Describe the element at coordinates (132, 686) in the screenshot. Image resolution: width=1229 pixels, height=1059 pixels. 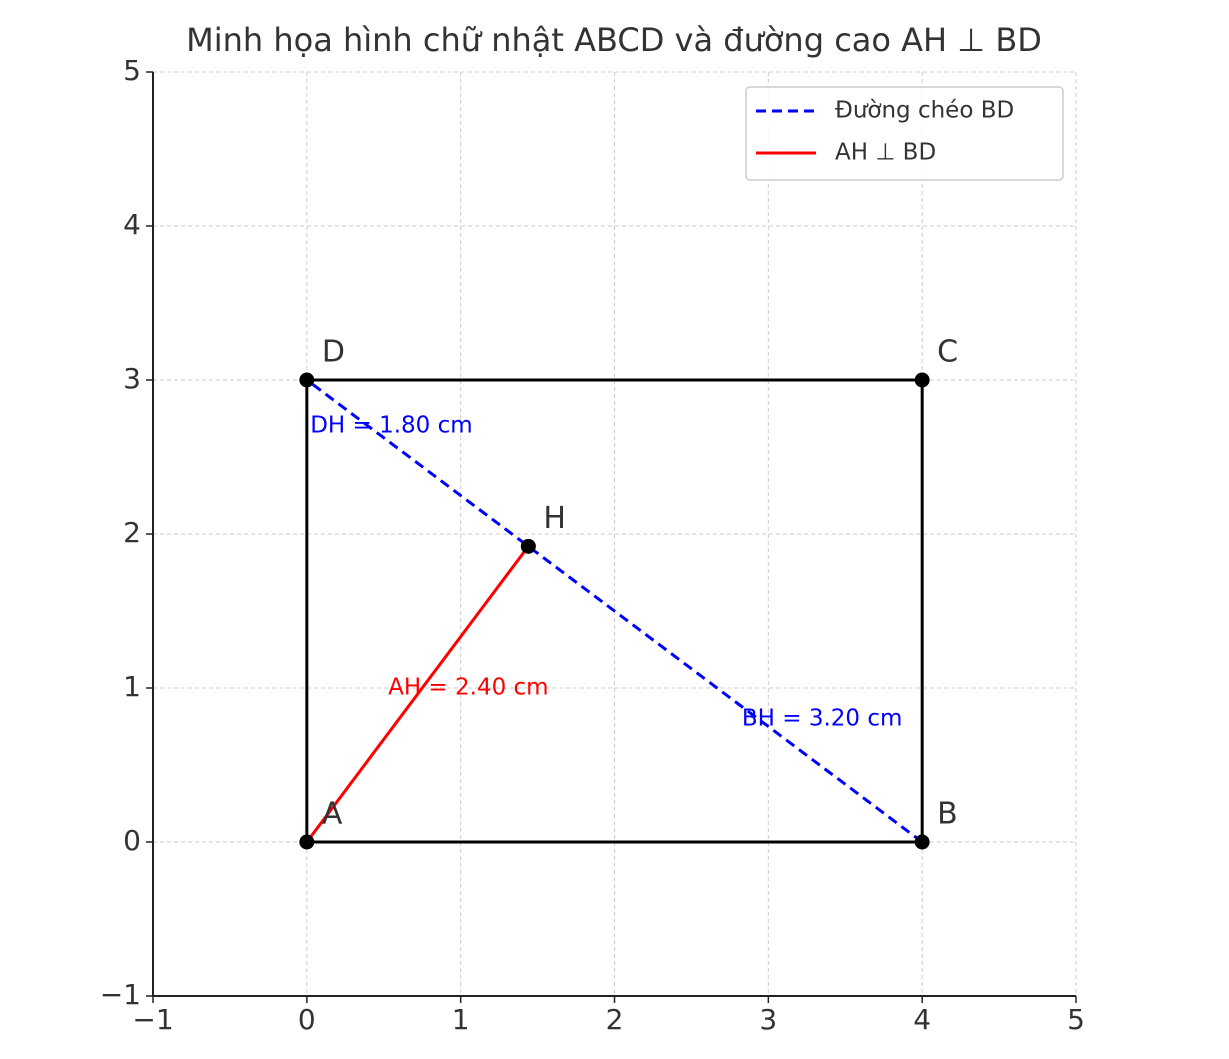
I see `y-tick-label: 1` at that location.